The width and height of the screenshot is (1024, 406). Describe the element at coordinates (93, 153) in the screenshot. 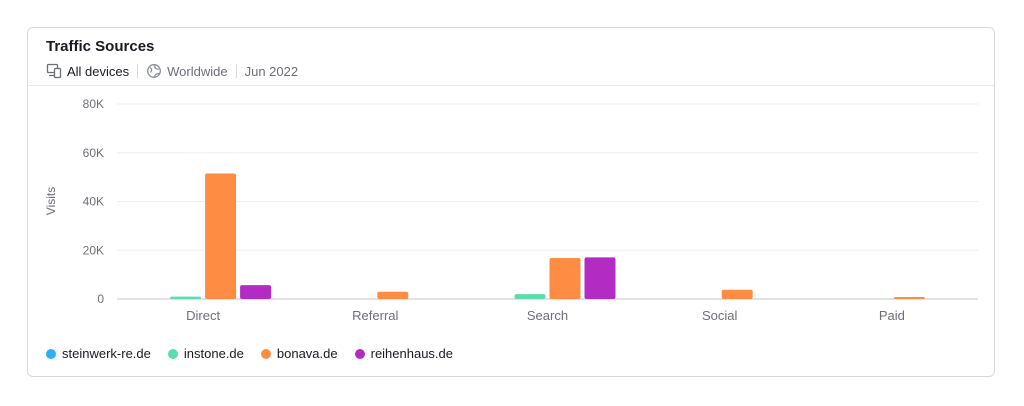

I see `y-tick-label: 60K` at that location.